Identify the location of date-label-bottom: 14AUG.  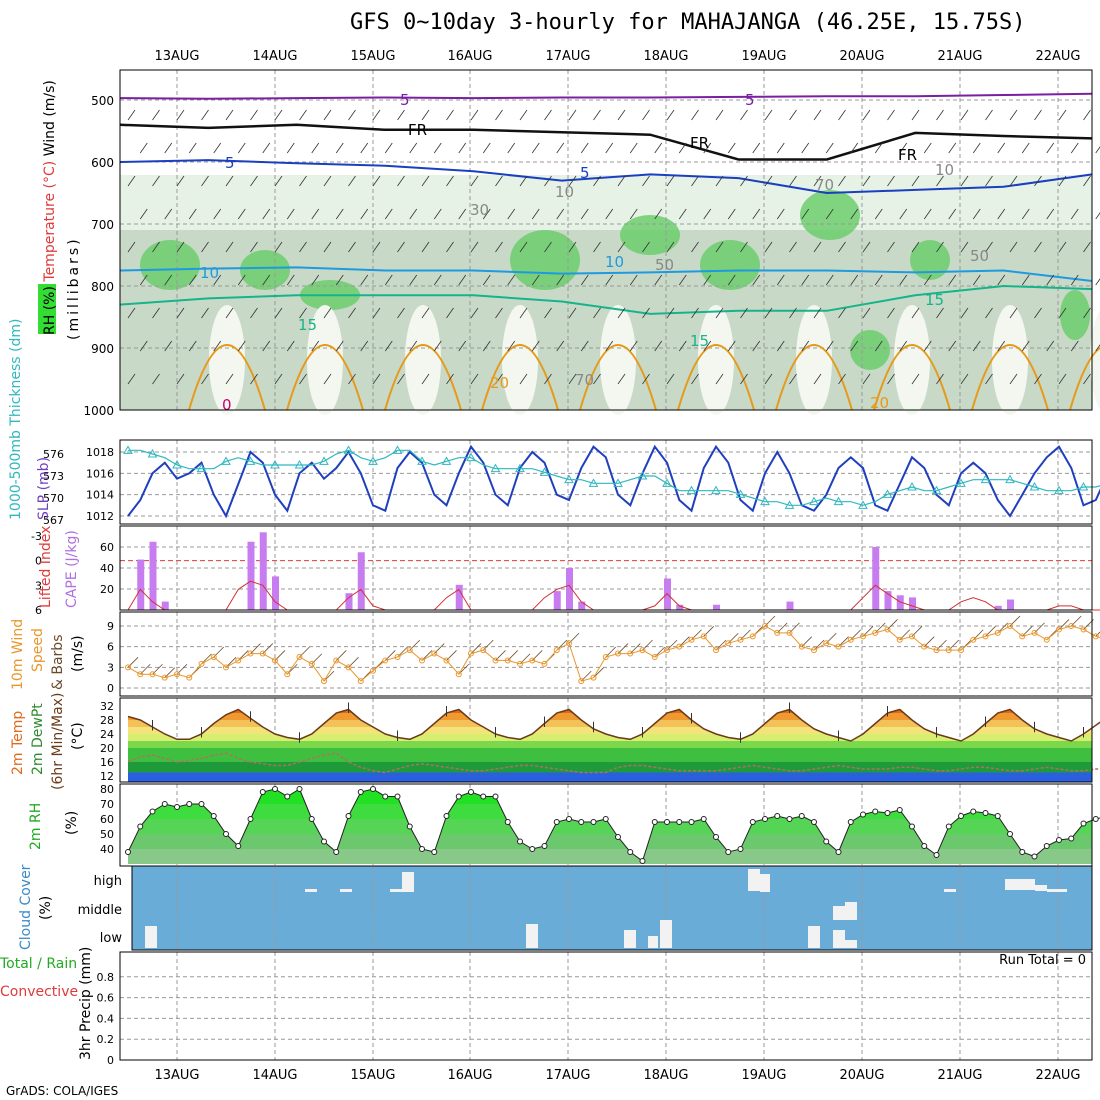
(274, 1075).